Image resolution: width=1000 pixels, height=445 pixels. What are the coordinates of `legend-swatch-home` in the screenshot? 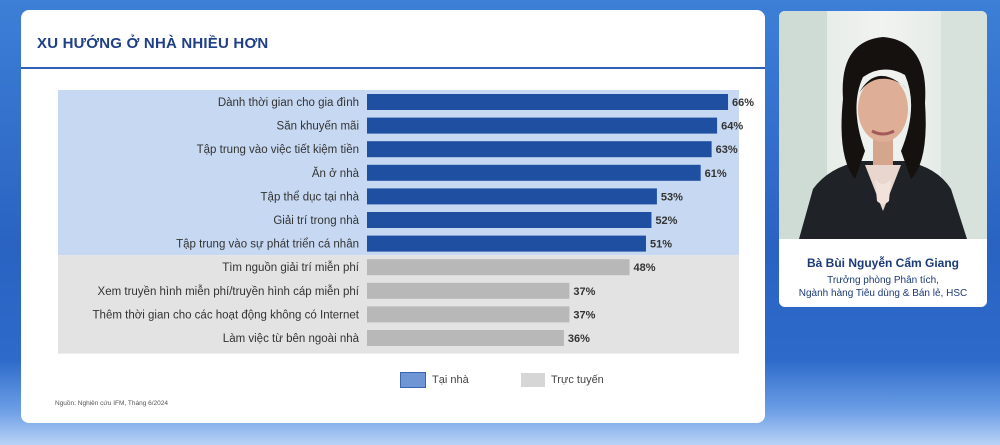 It's located at (413, 380).